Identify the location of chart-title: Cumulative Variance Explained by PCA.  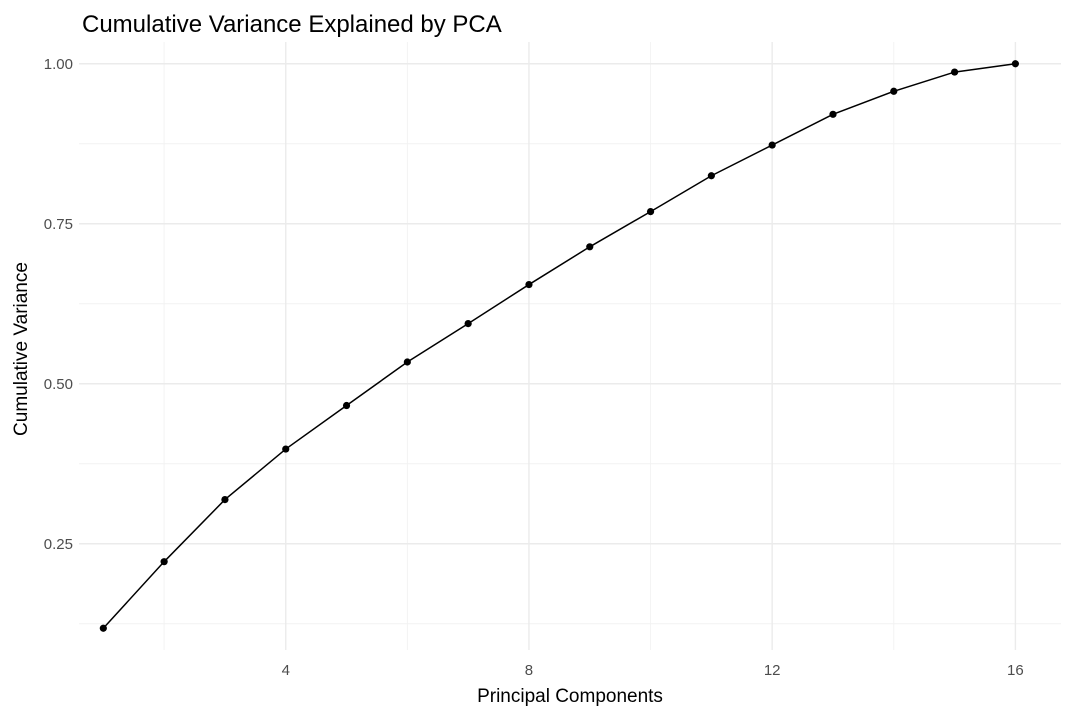
(292, 24).